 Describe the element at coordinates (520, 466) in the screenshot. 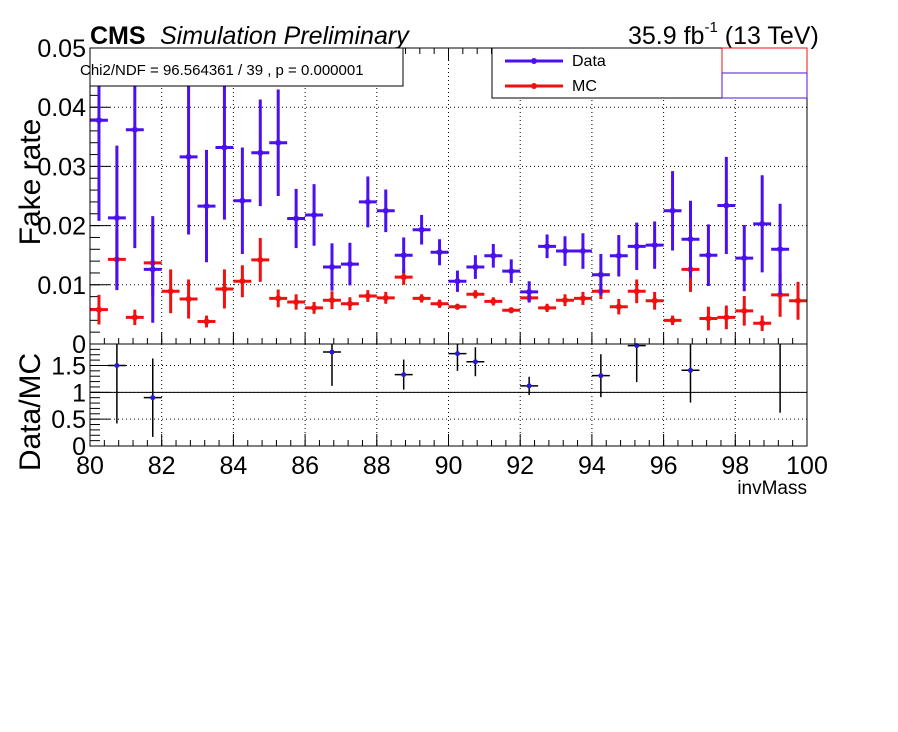

I see `x-tick-label: 92` at that location.